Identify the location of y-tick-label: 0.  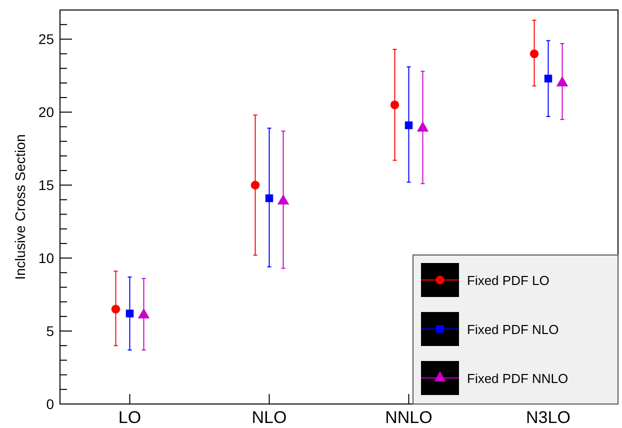
(50, 404).